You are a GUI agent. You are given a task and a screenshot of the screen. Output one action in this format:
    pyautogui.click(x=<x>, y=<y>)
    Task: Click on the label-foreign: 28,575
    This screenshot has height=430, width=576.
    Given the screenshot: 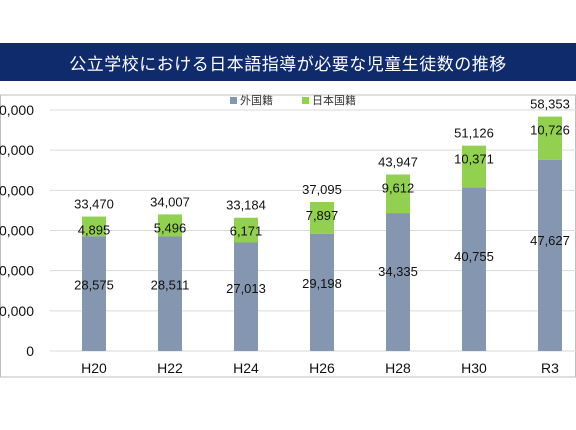 What is the action you would take?
    pyautogui.click(x=94, y=284)
    